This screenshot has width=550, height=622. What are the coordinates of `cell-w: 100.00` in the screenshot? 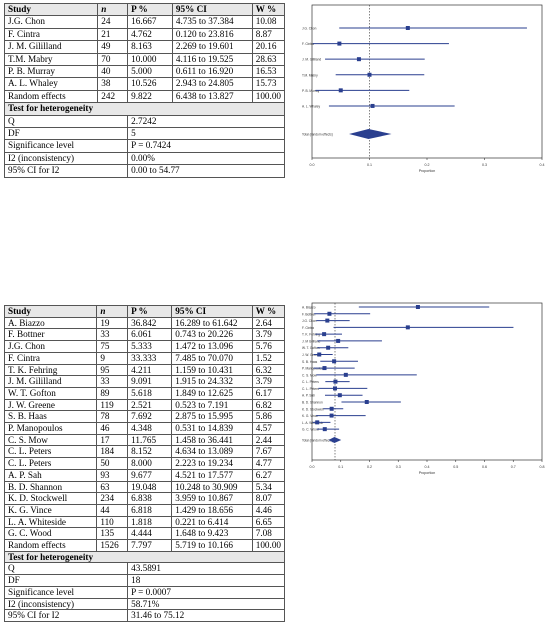 It's located at (268, 545).